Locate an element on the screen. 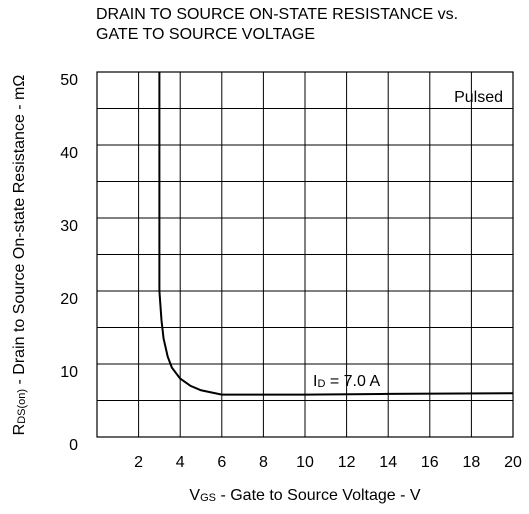 This screenshot has width=529, height=514. annotation: ID = 7.0 A is located at coordinates (346, 381).